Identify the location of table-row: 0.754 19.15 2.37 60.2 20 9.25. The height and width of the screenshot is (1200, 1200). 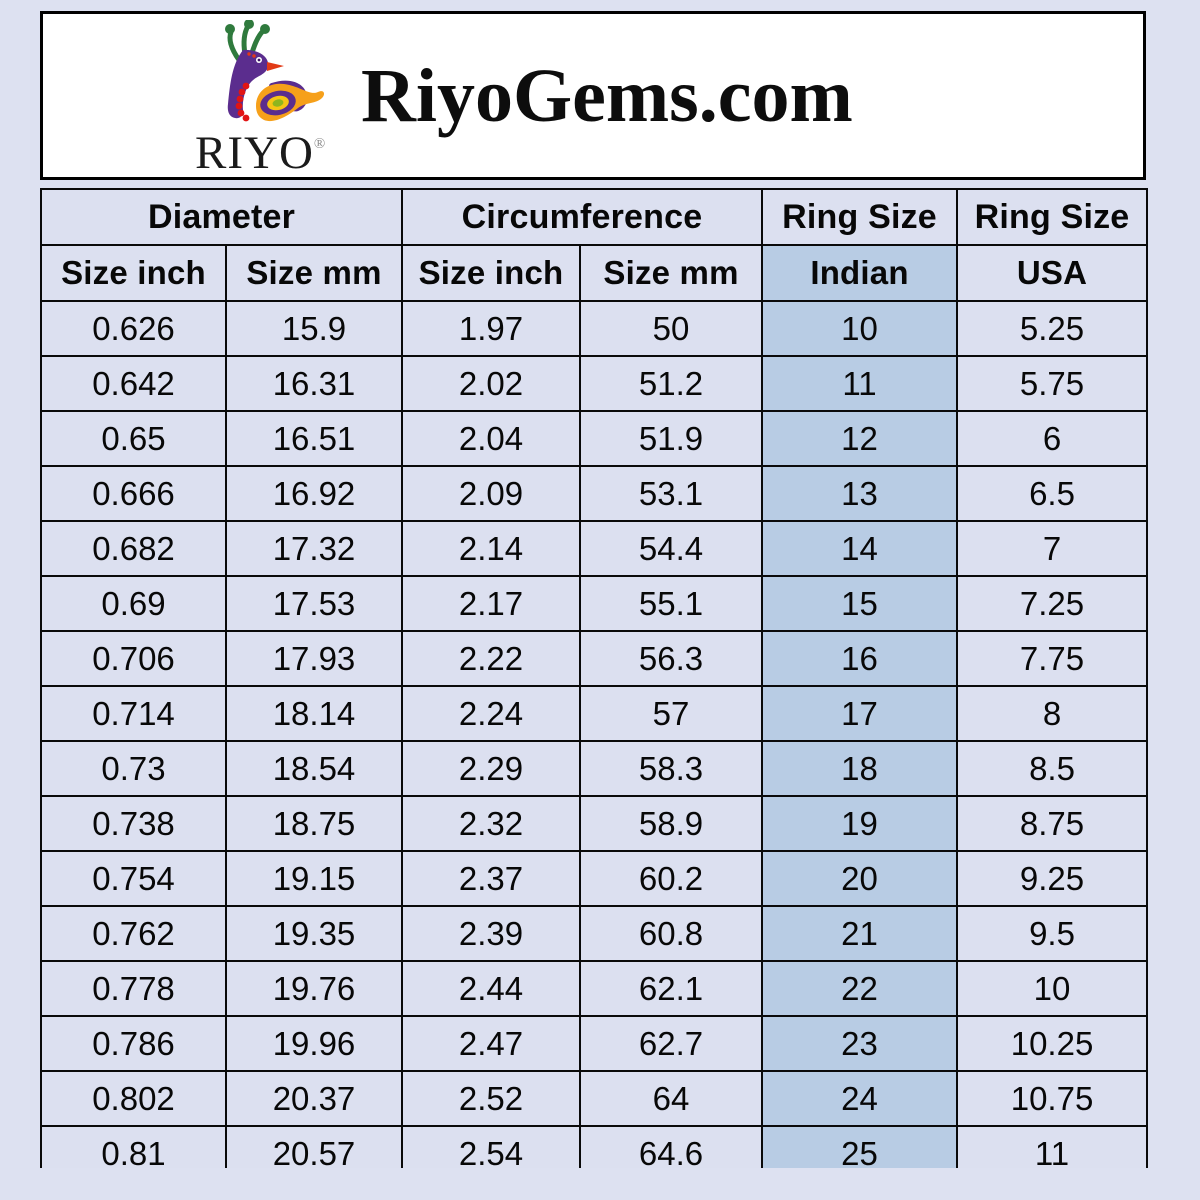
(594, 878).